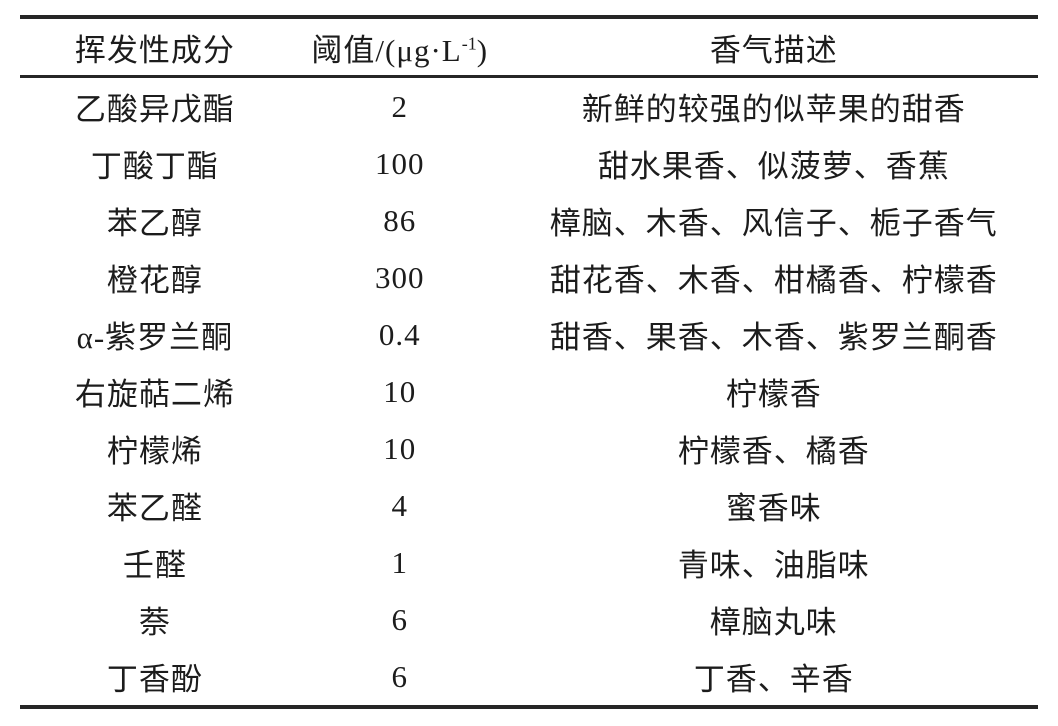 This screenshot has height=726, width=1058. I want to click on header-component-label: 挥发性成分, so click(154, 50).